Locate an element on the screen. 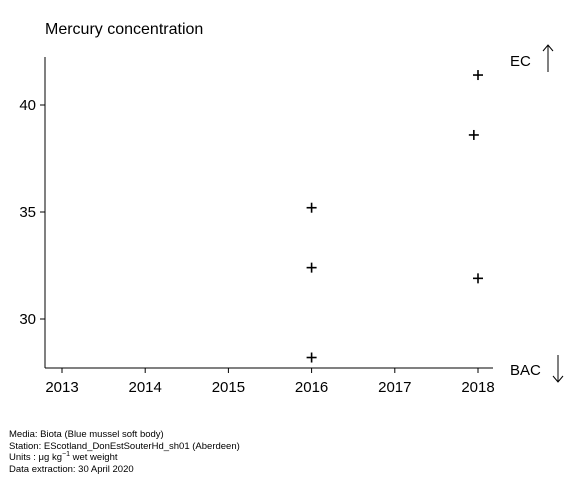 This screenshot has height=480, width=580. footer-extraction: Data extraction: 30 April 2020 is located at coordinates (71, 469).